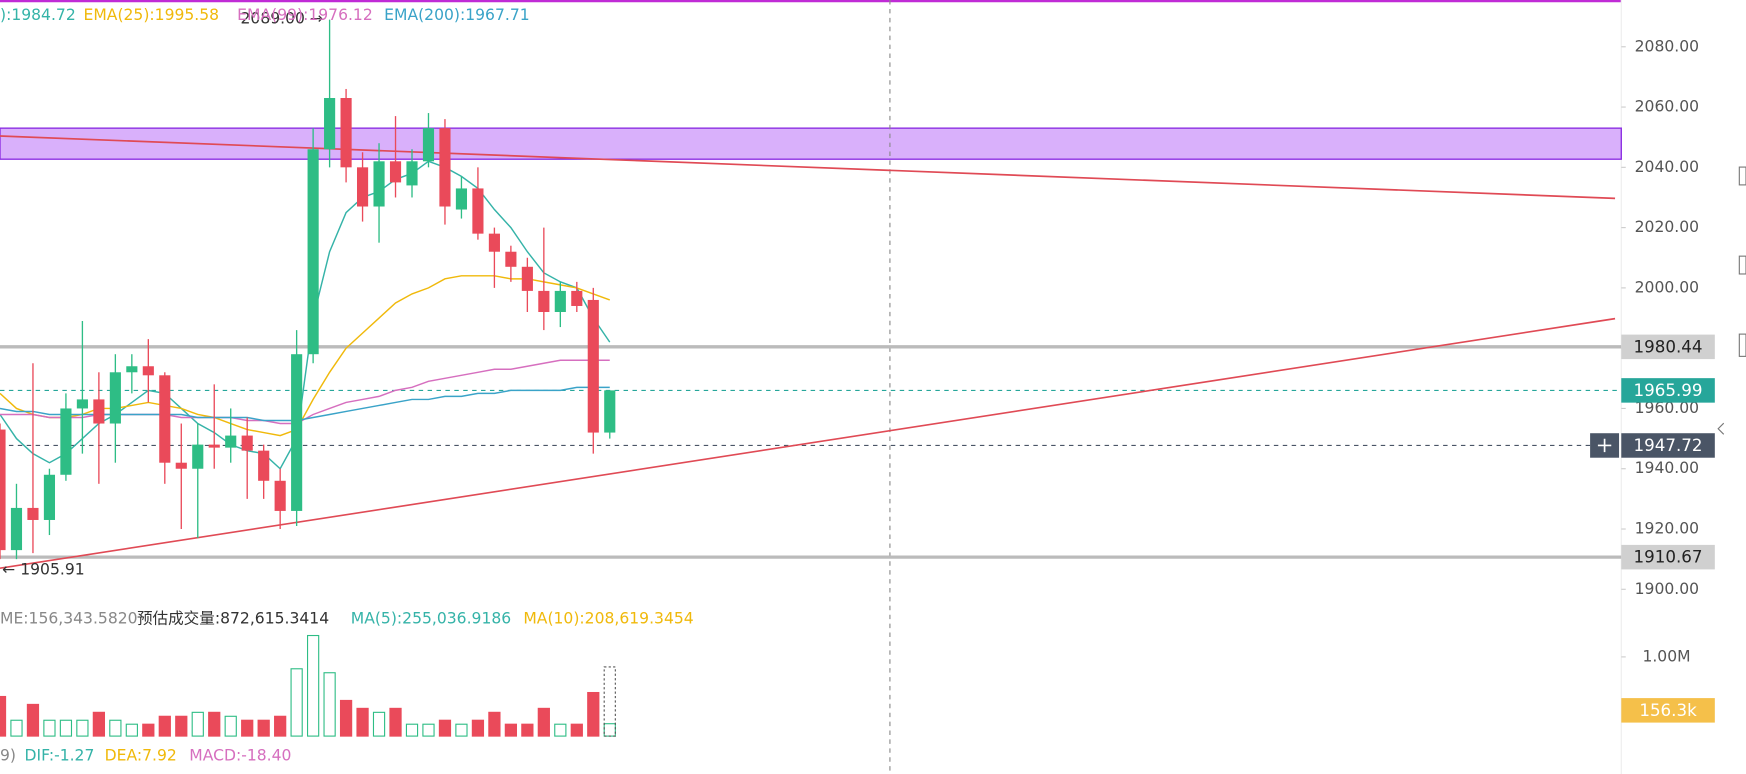  I want to click on y-tick-label: 1900.00, so click(1667, 589).